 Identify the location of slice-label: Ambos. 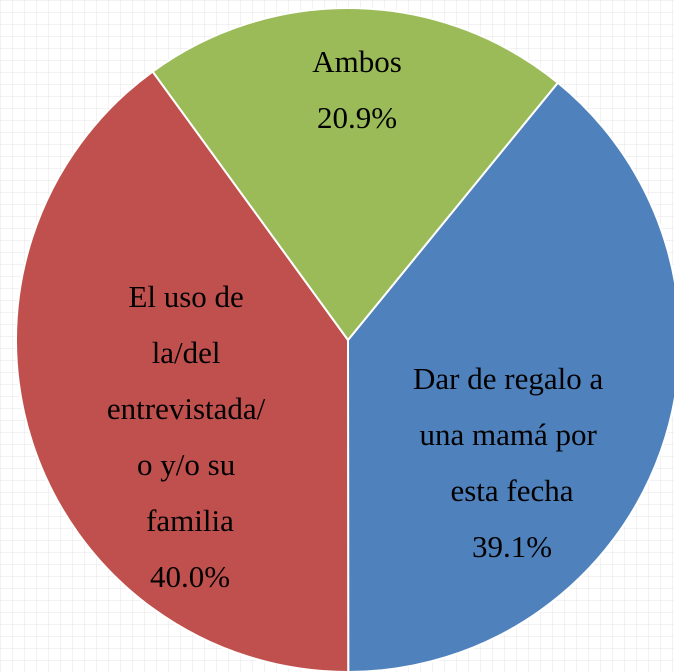
(357, 61).